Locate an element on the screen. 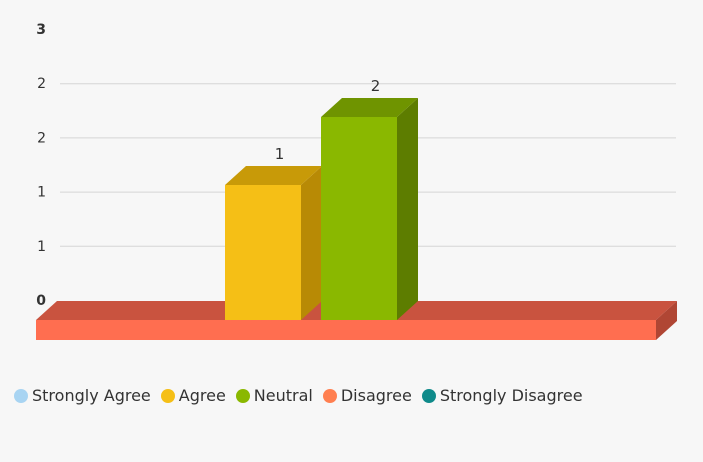 The image size is (703, 462). legend-item: Strongly Agree is located at coordinates (82, 395).